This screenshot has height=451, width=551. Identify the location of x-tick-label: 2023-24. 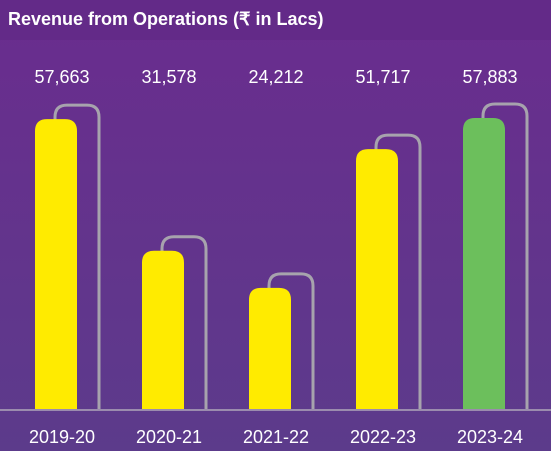
(490, 437).